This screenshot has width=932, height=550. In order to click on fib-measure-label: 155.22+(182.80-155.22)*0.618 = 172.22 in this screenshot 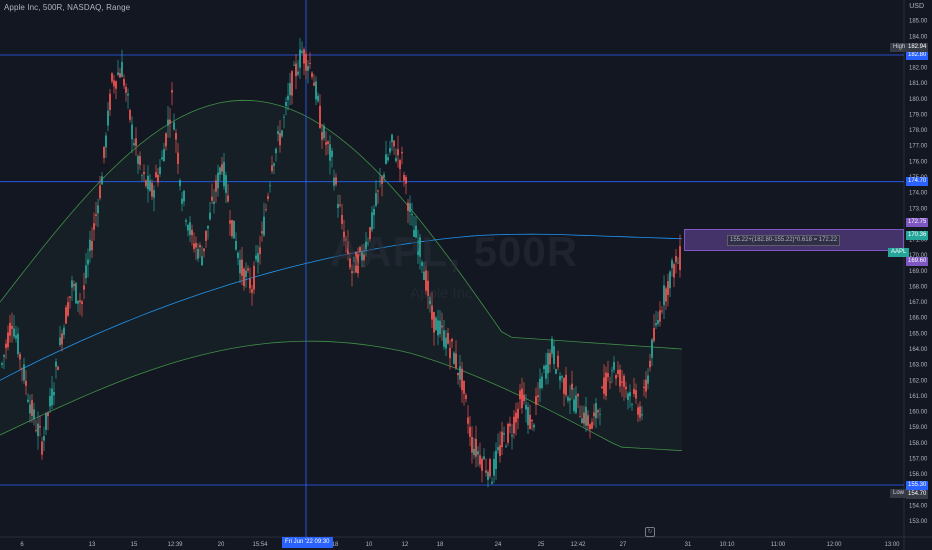, I will do `click(784, 240)`.